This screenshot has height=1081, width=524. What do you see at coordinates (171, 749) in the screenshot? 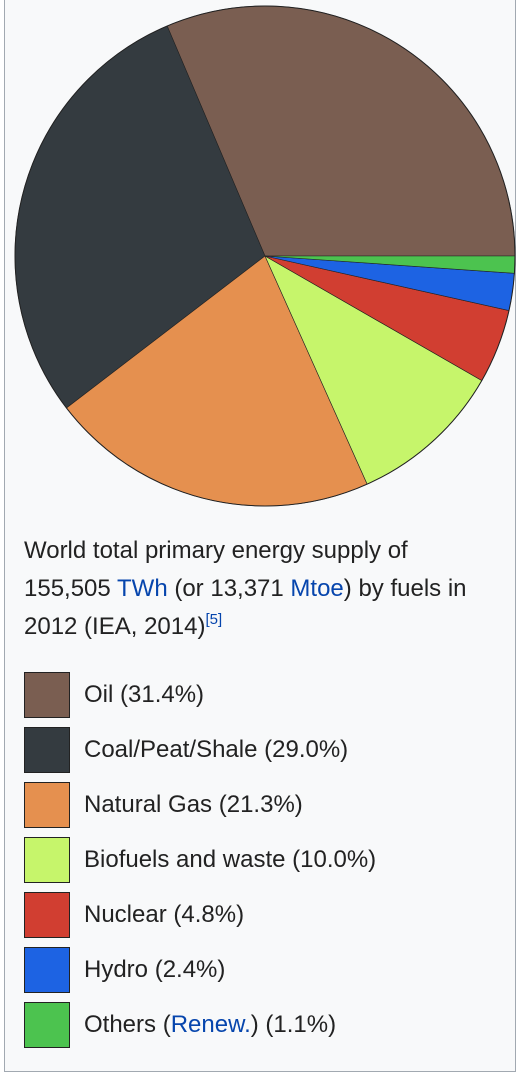
I see `category-name: Coal/Peat/Shale` at bounding box center [171, 749].